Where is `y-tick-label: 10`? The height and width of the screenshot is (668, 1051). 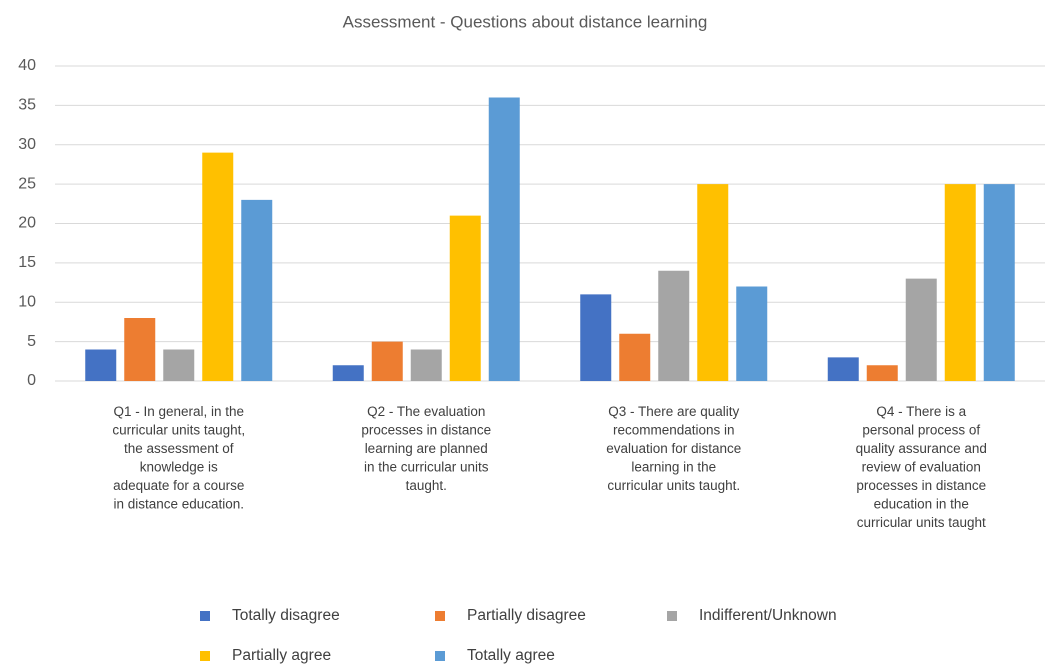
y-tick-label: 10 is located at coordinates (27, 301).